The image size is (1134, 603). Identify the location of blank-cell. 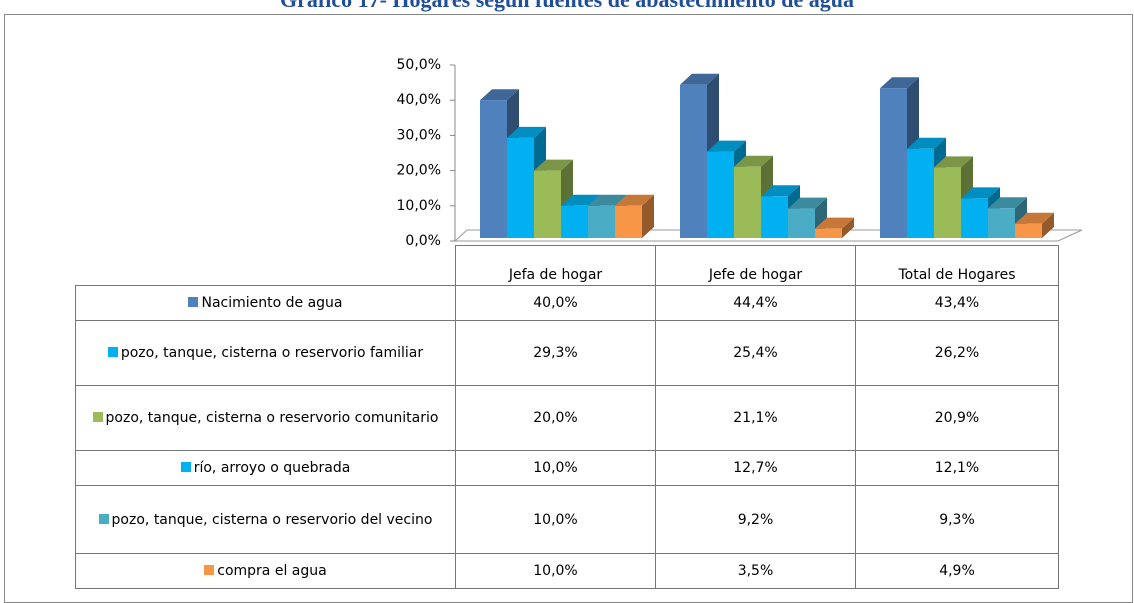
(266, 266).